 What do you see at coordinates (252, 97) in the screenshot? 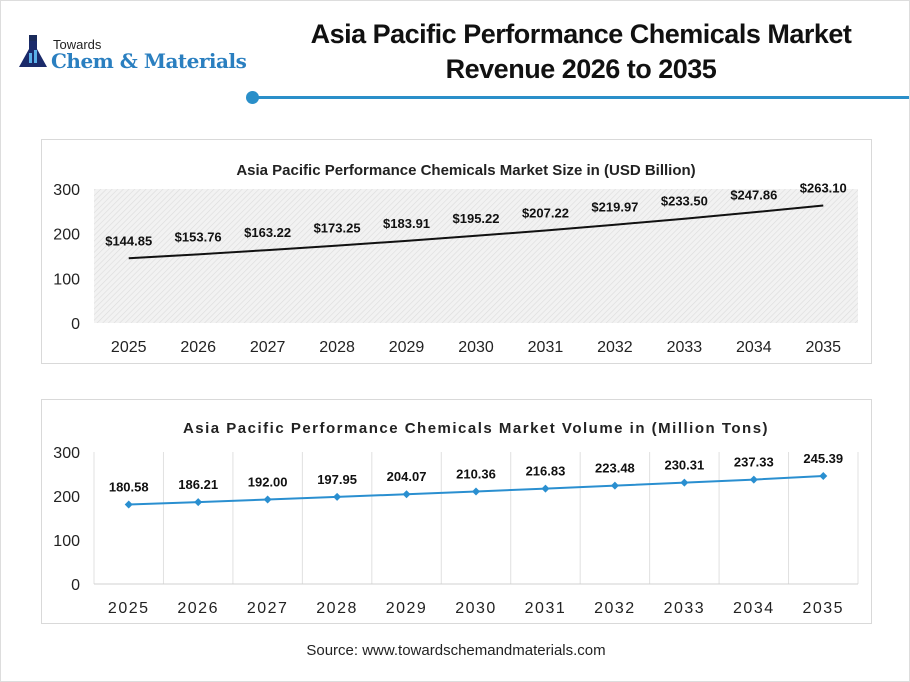
I see `title-rule-dot` at bounding box center [252, 97].